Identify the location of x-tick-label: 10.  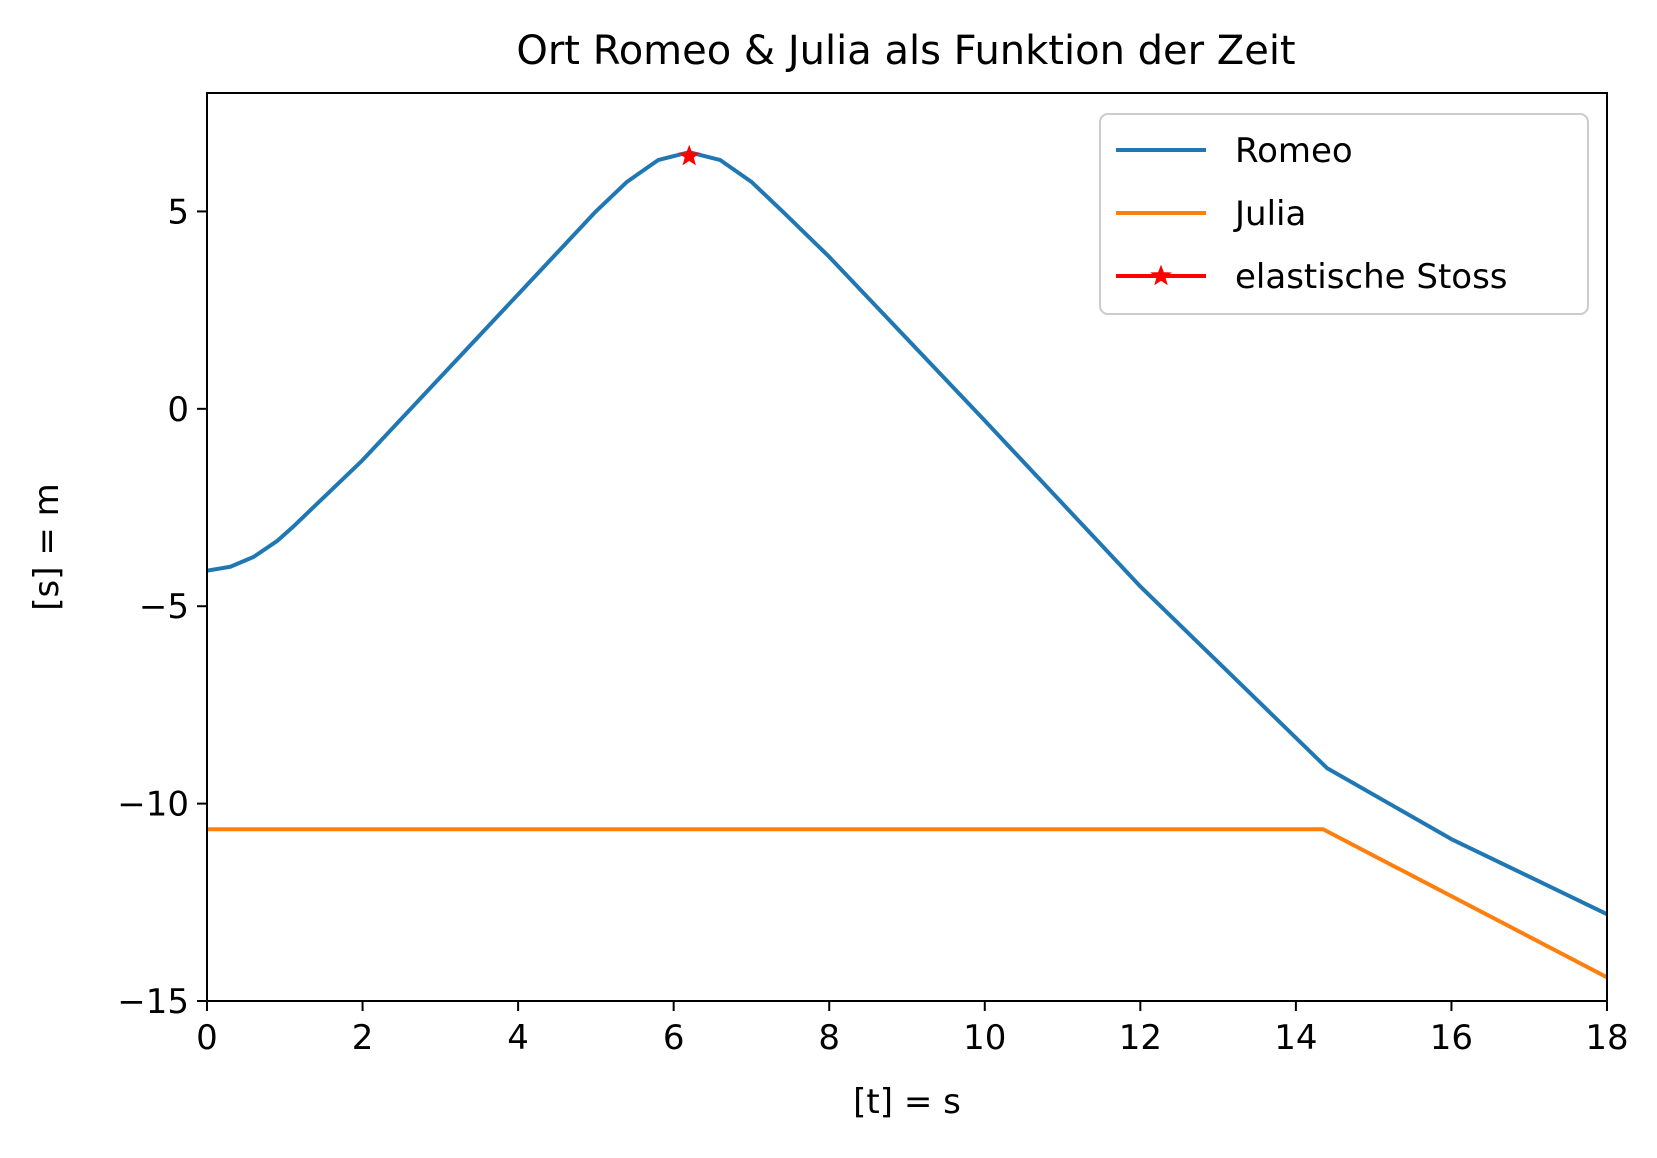
(984, 1038).